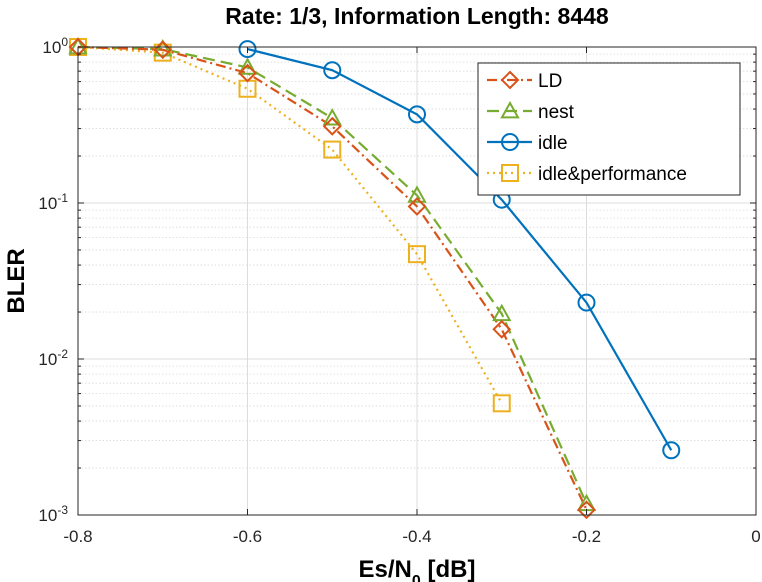 The height and width of the screenshot is (582, 762). Describe the element at coordinates (510, 109) in the screenshot. I see `legend-marker-nest` at that location.